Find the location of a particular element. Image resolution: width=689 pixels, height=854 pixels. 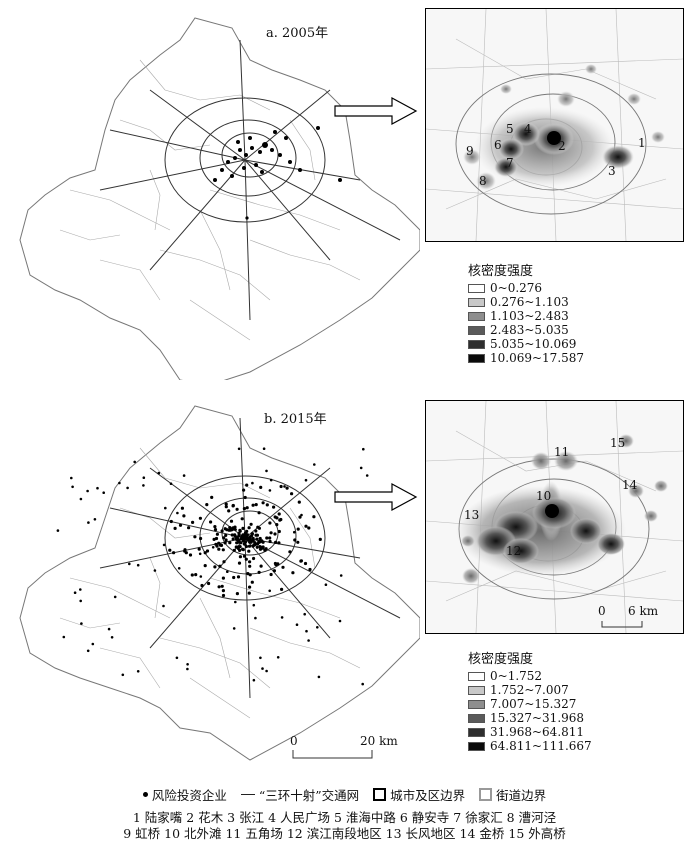

inset-a-label-4: 4 is located at coordinates (528, 129).